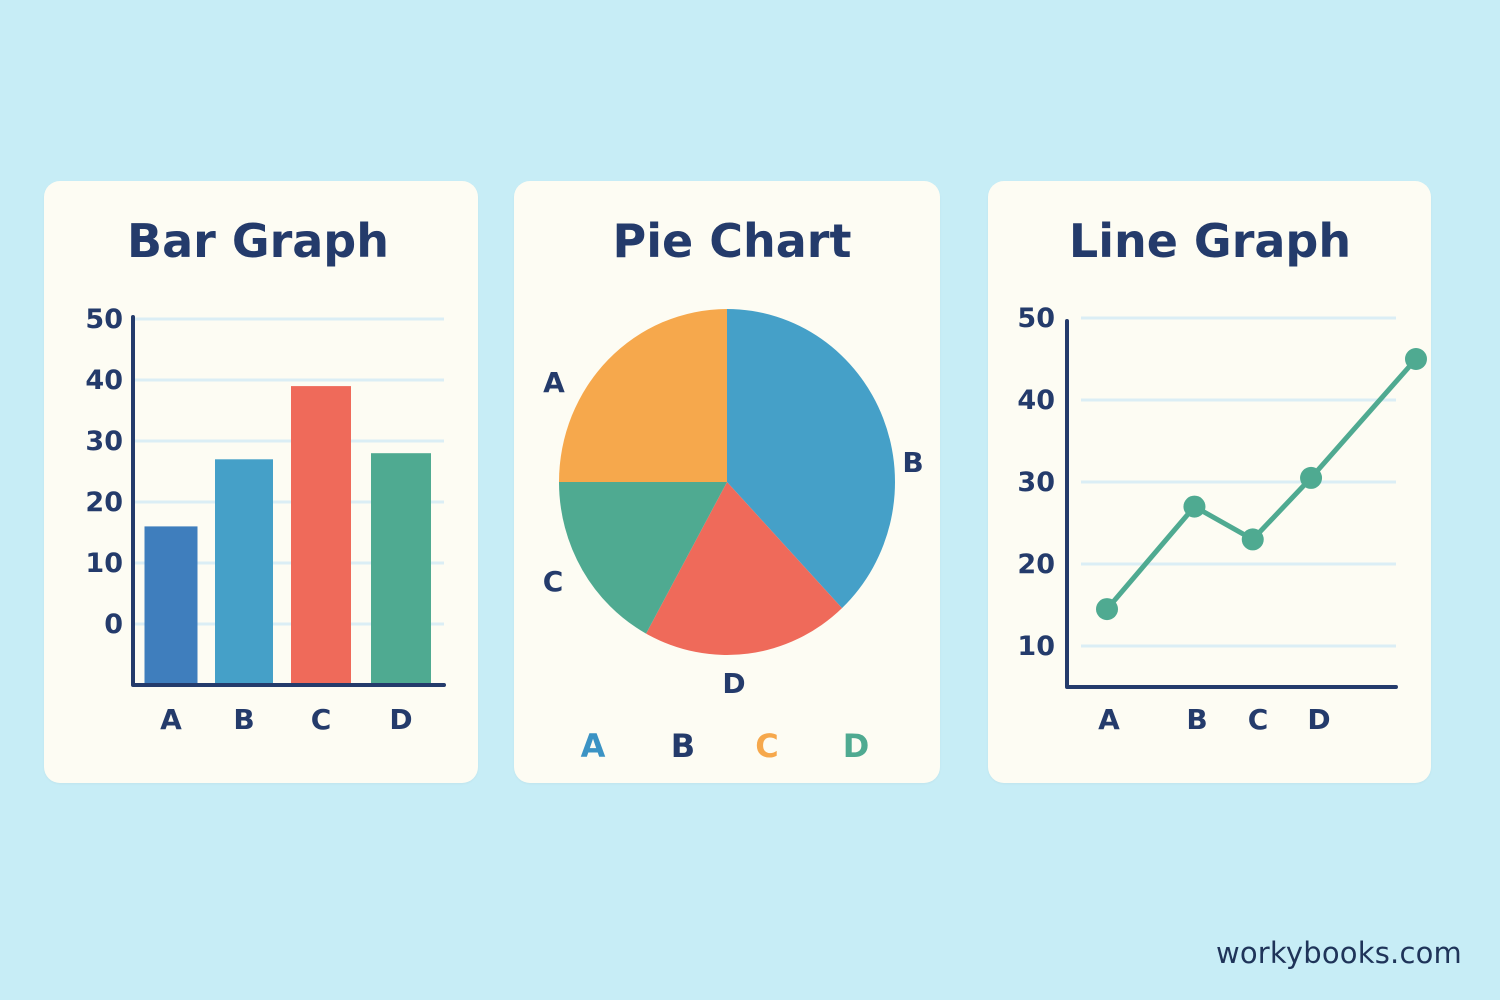  Describe the element at coordinates (1036, 482) in the screenshot. I see `line-y-tick-label: 30` at that location.